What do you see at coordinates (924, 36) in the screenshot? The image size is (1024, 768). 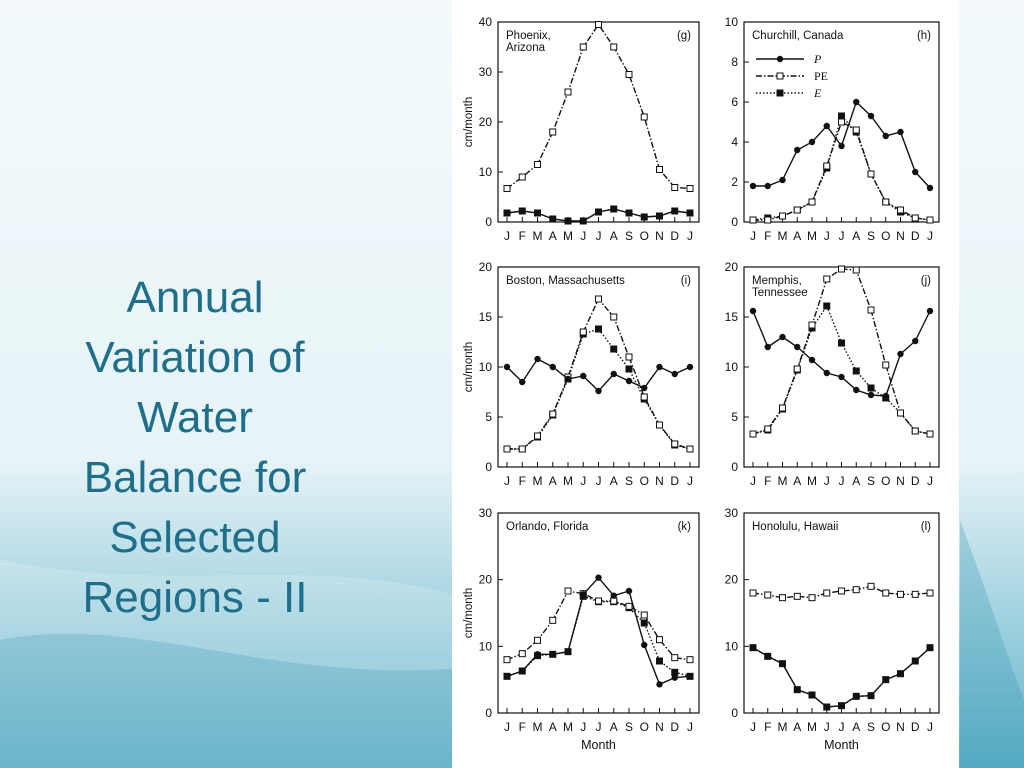 I see `panel-tag: (h)` at bounding box center [924, 36].